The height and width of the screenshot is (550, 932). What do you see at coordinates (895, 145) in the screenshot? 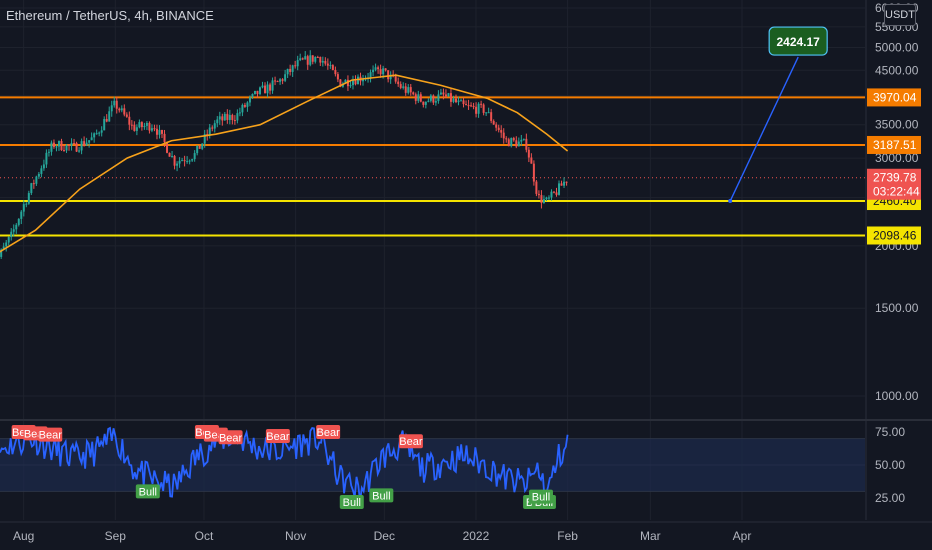
I see `level-tag-text: 3187.51` at bounding box center [895, 145].